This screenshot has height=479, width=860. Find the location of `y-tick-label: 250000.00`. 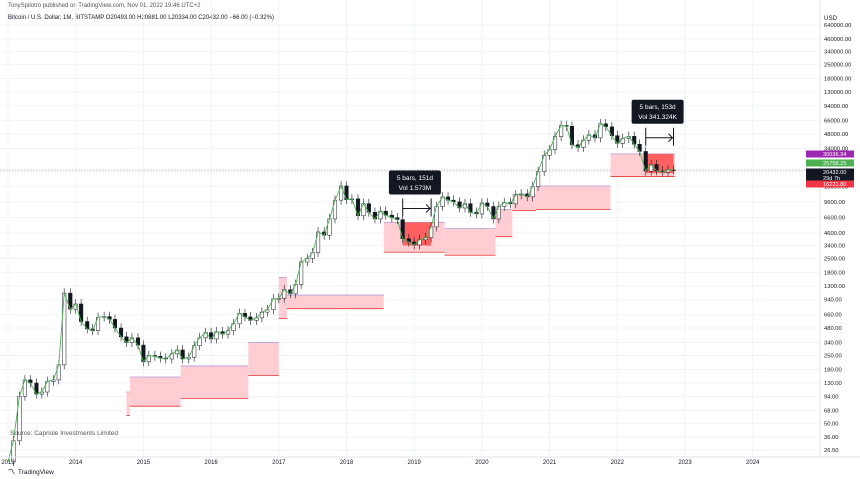

y-tick-label: 250000.00 is located at coordinates (837, 66).